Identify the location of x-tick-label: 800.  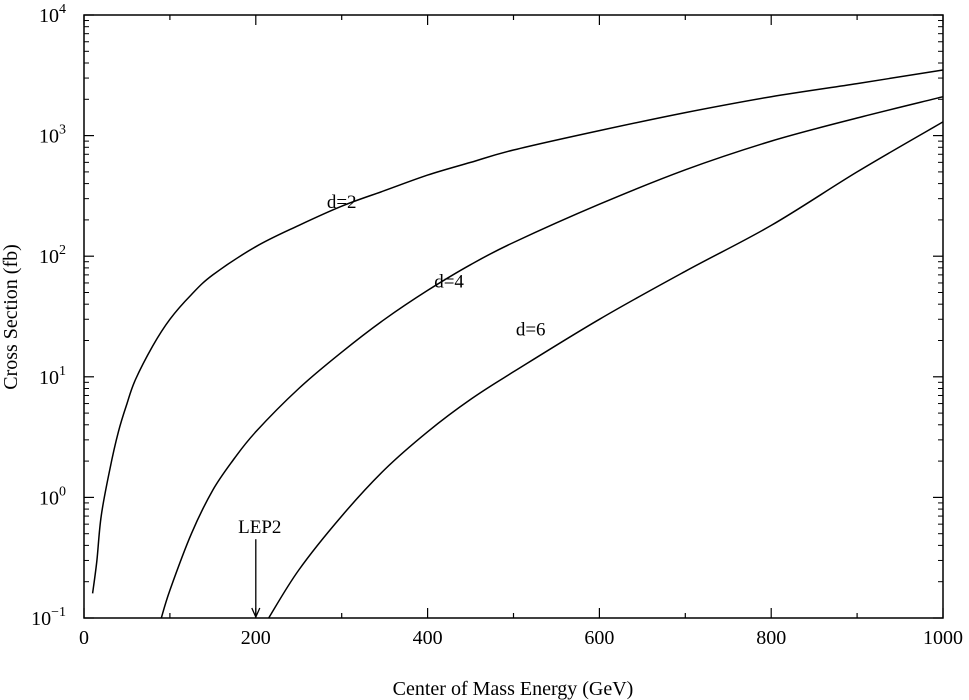
(771, 638).